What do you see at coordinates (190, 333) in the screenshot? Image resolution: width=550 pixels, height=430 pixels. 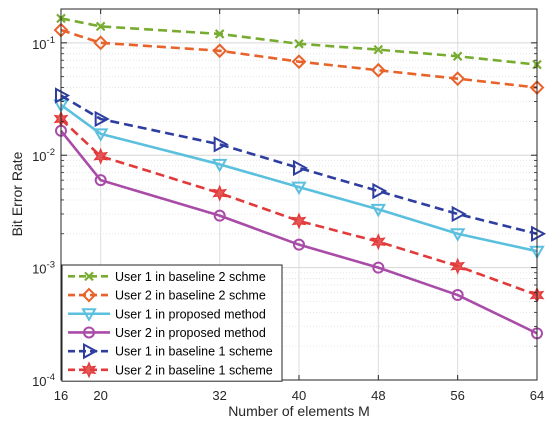 I see `legend-label: User 2 in proposed method` at bounding box center [190, 333].